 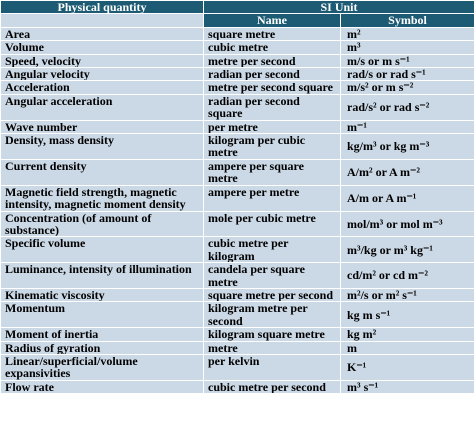 I want to click on unit-name-cell: square metre per second, so click(x=272, y=295).